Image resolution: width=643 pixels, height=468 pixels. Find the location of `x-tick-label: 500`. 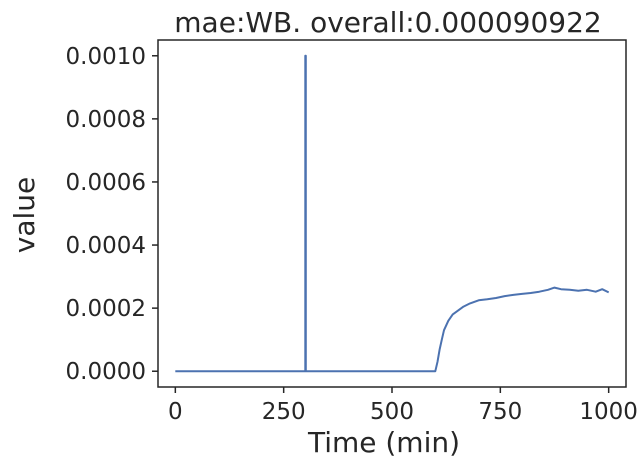

x-tick-label: 500 is located at coordinates (392, 412).